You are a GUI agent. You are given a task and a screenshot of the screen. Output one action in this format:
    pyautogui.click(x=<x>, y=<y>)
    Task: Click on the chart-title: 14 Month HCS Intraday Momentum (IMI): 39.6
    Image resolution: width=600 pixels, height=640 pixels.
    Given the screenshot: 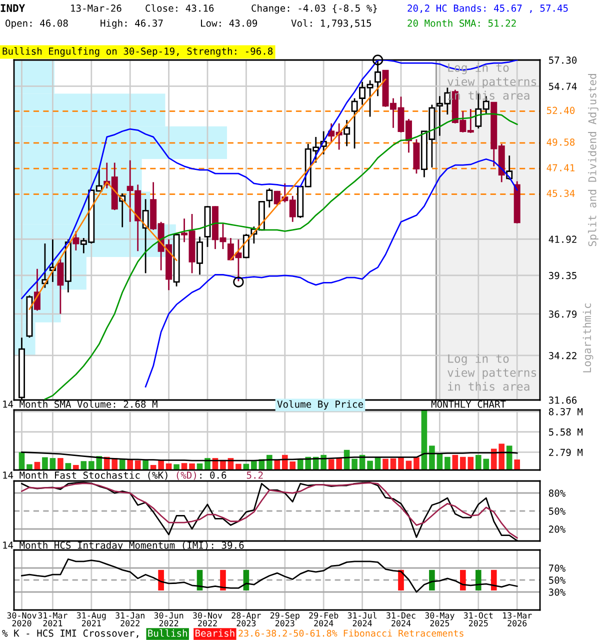 What is the action you would take?
    pyautogui.click(x=123, y=546)
    